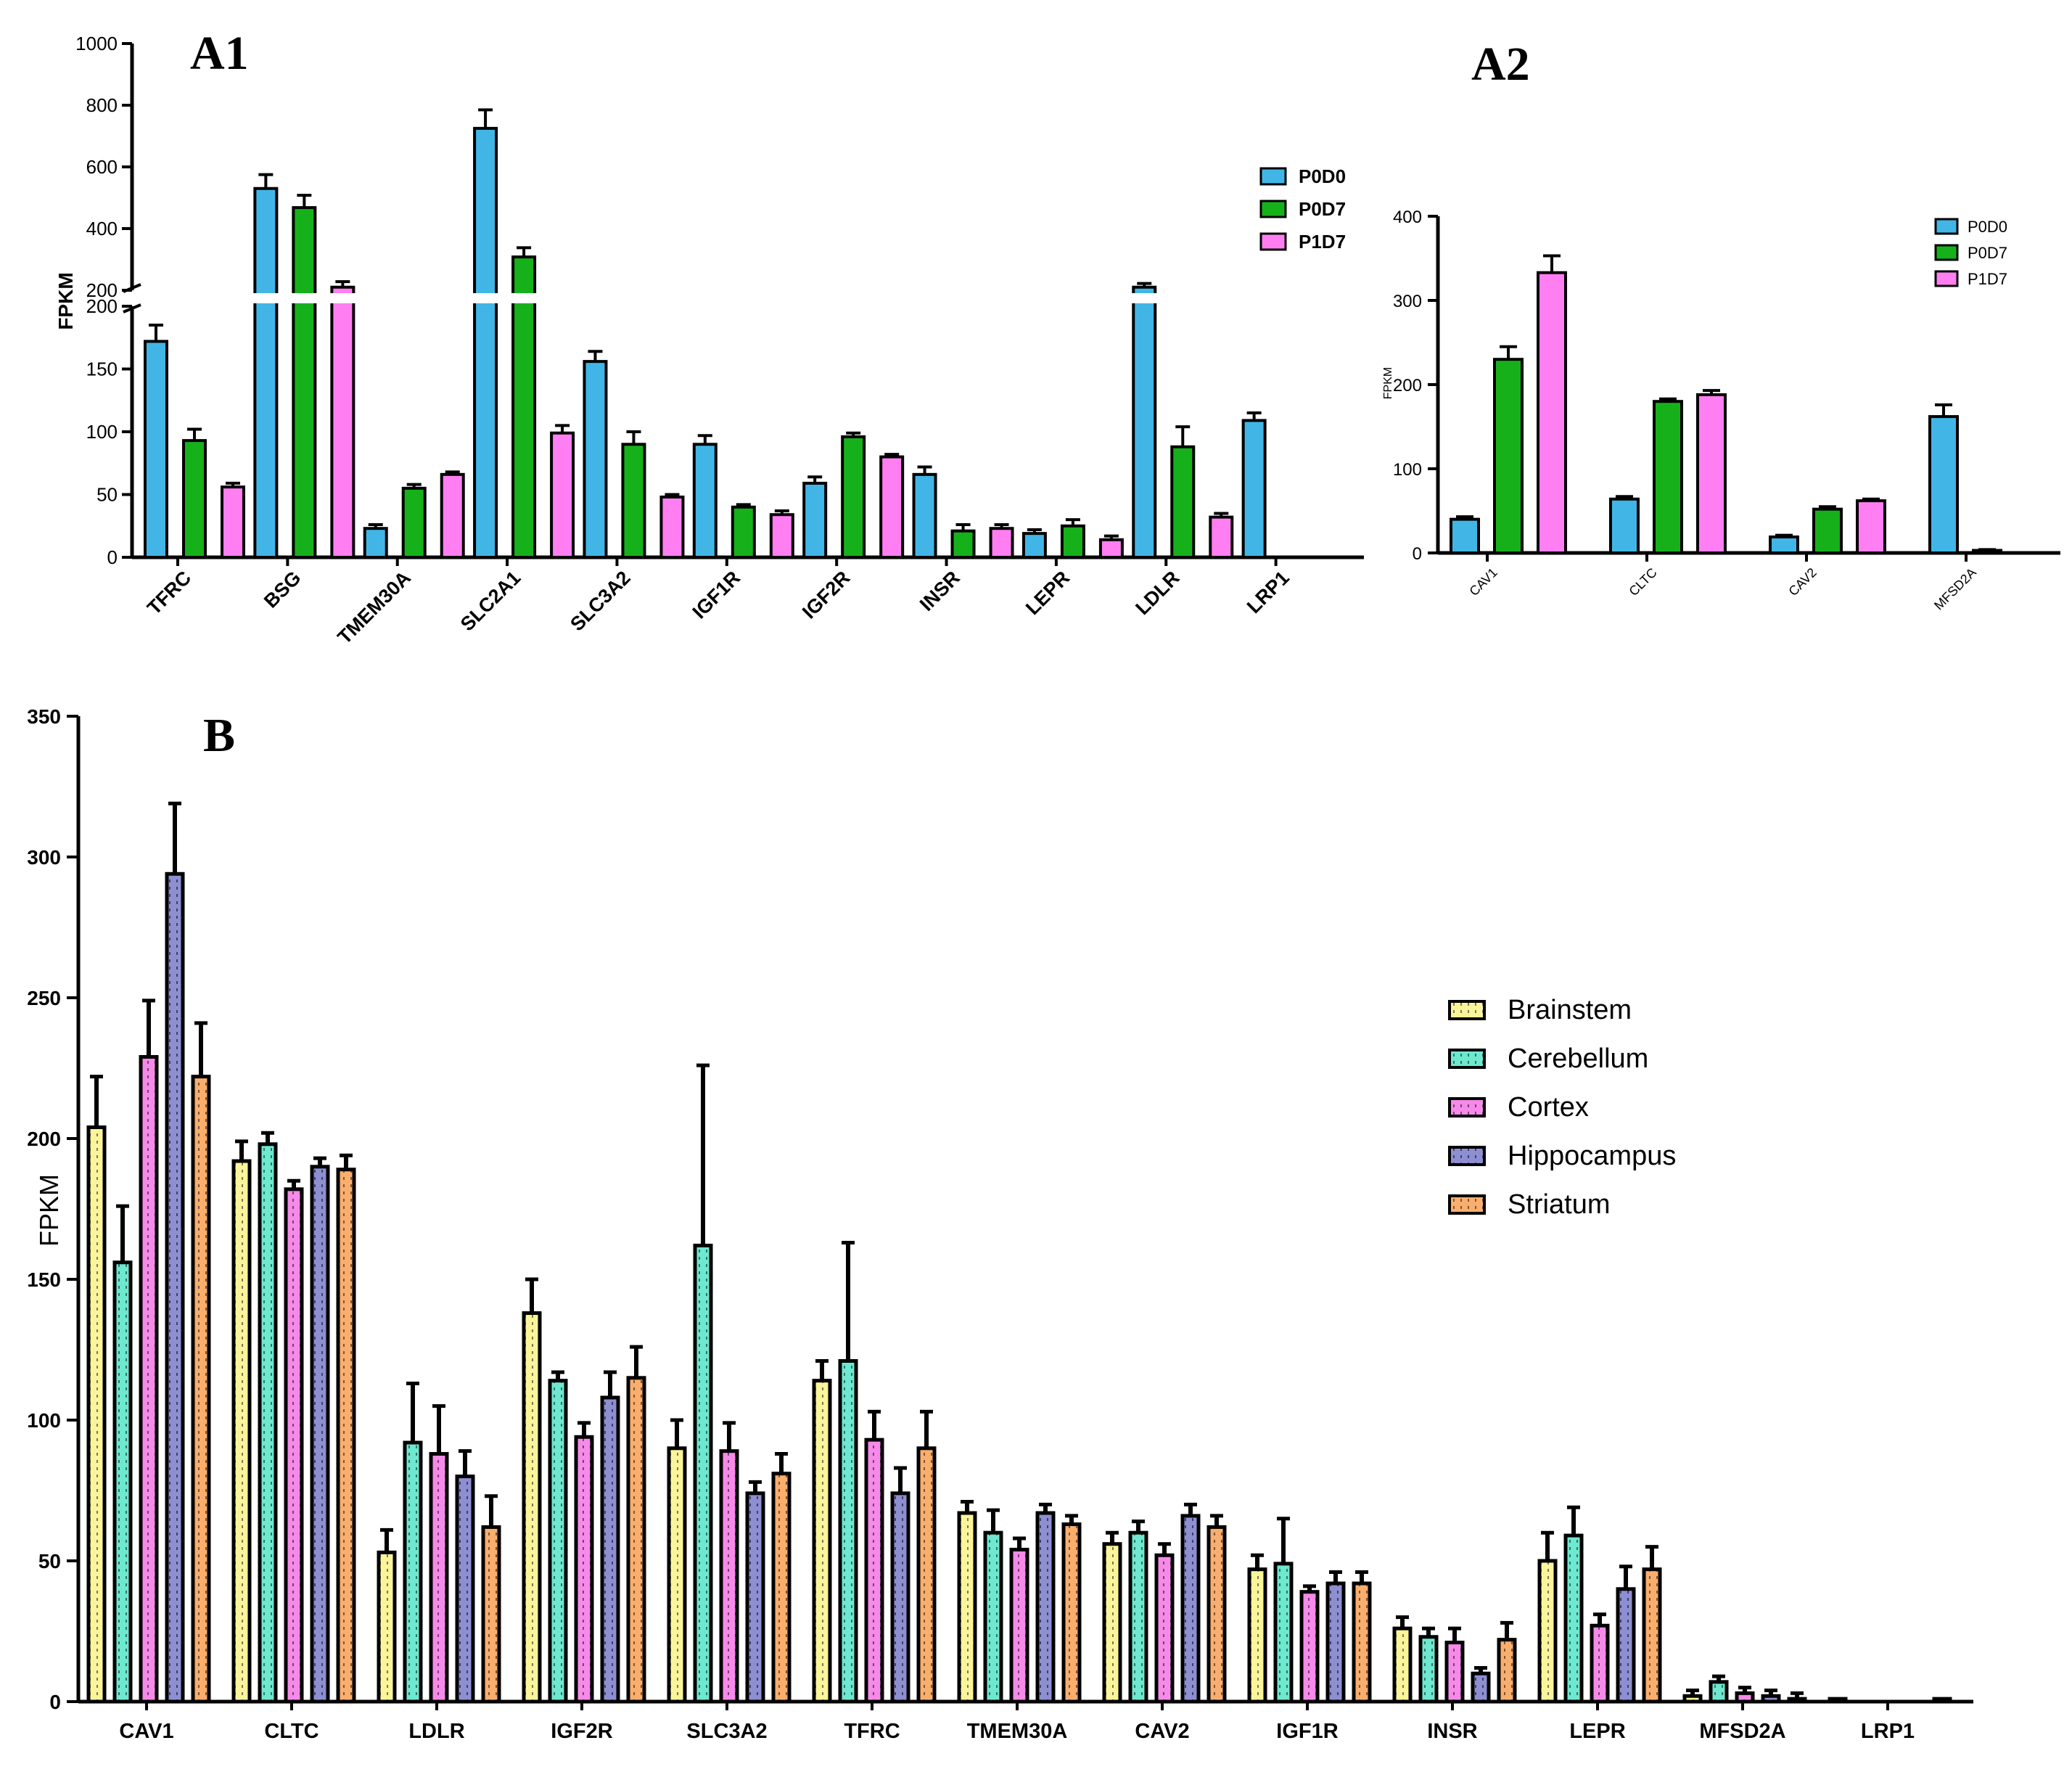 Image resolution: width=2072 pixels, height=1780 pixels. What do you see at coordinates (1322, 209) in the screenshot?
I see `legend-label: P0D7` at bounding box center [1322, 209].